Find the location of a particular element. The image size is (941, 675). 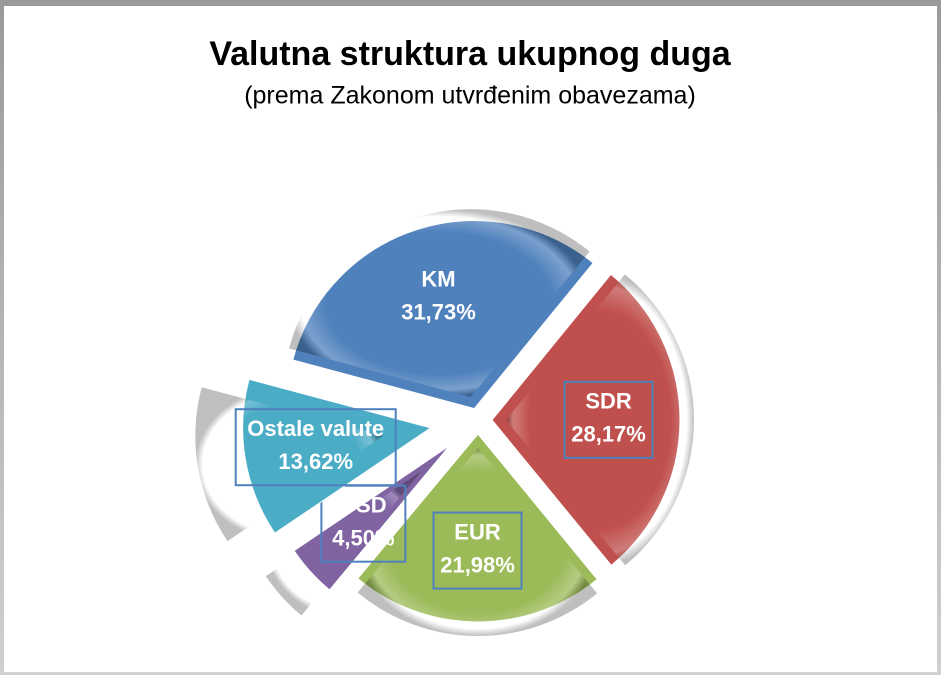

slice-label: Ostale valute is located at coordinates (315, 428).